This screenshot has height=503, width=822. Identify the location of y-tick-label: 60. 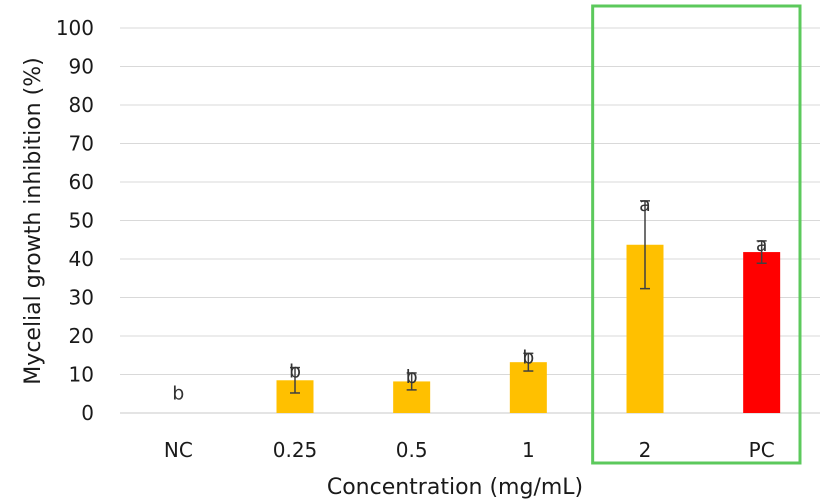
(81, 182).